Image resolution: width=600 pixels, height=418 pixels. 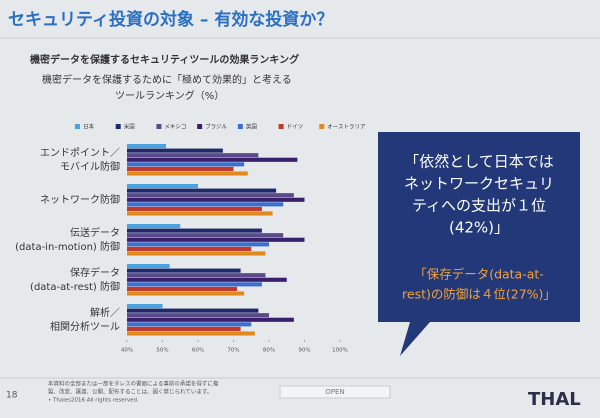 What do you see at coordinates (479, 228) in the screenshot?
I see `callout-line: (42%)」` at bounding box center [479, 228].